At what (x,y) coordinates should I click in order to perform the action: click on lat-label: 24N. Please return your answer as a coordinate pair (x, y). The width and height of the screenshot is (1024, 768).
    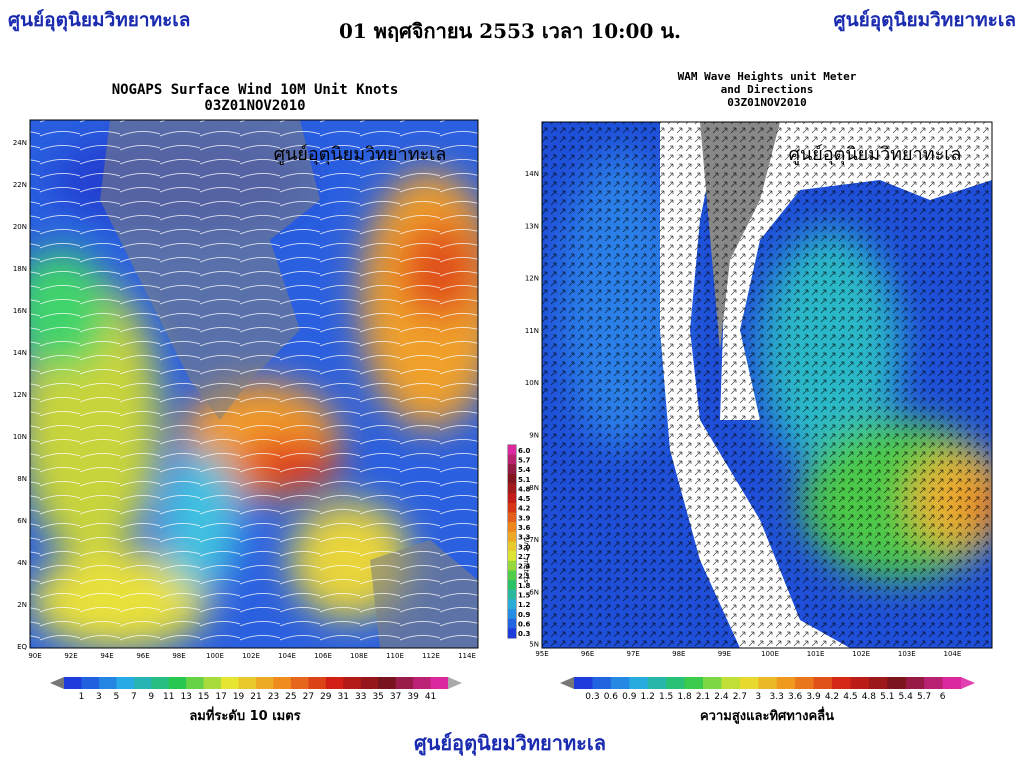
    Looking at the image, I should click on (20, 143).